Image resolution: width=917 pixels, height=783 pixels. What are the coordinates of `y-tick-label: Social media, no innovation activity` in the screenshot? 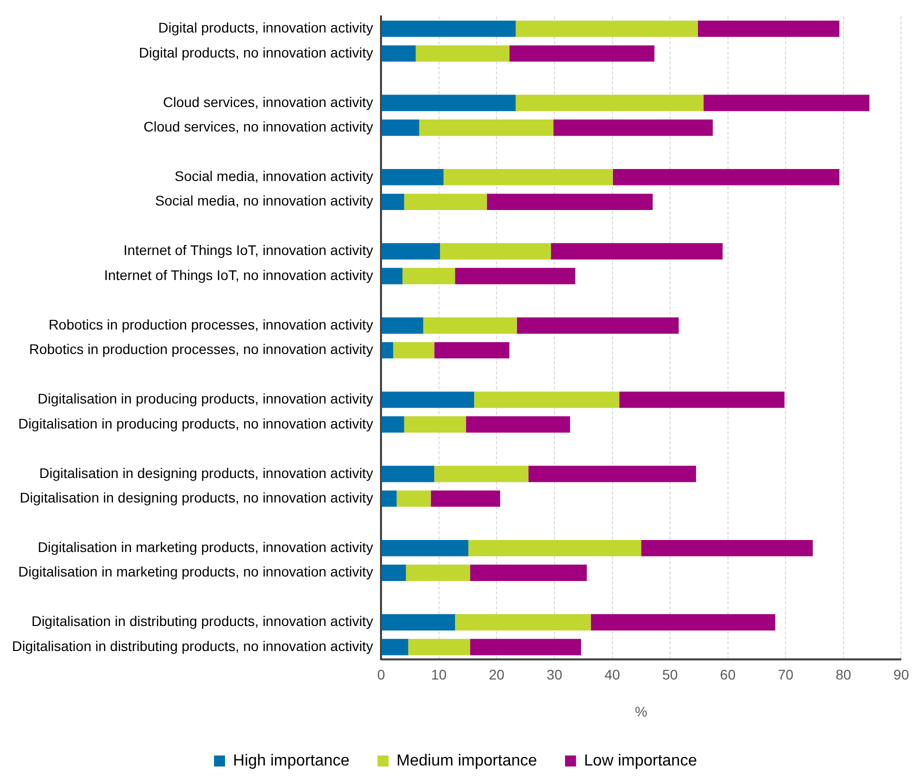 It's located at (264, 200).